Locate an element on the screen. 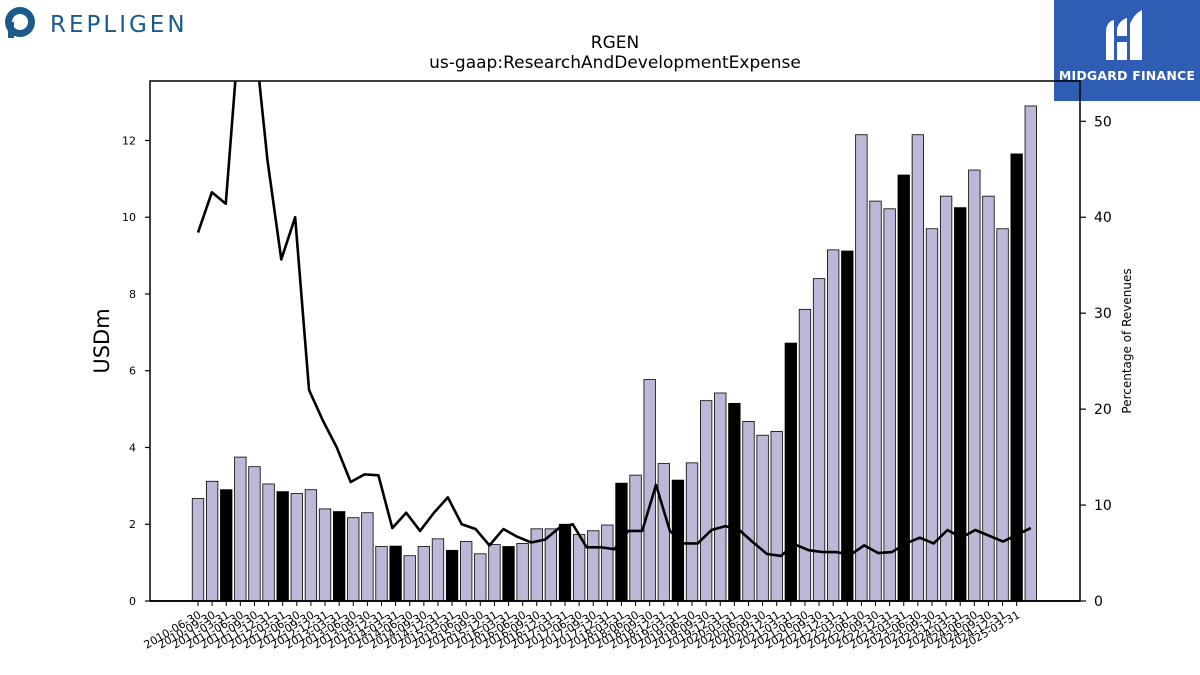  y-tick-label: 4 is located at coordinates (132, 447).